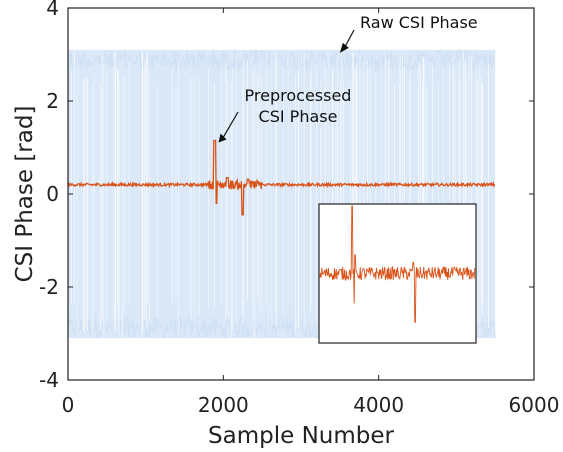 The height and width of the screenshot is (452, 563). I want to click on y-tick-label: 2, so click(52, 101).